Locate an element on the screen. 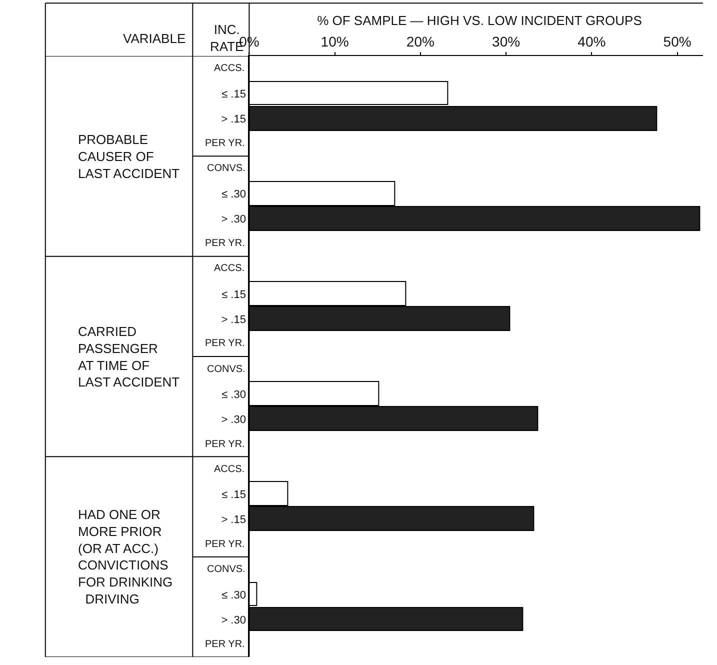  chart-title: % OF SAMPLE — HIGH VS. LOW INCIDENT GROUPS is located at coordinates (479, 20).